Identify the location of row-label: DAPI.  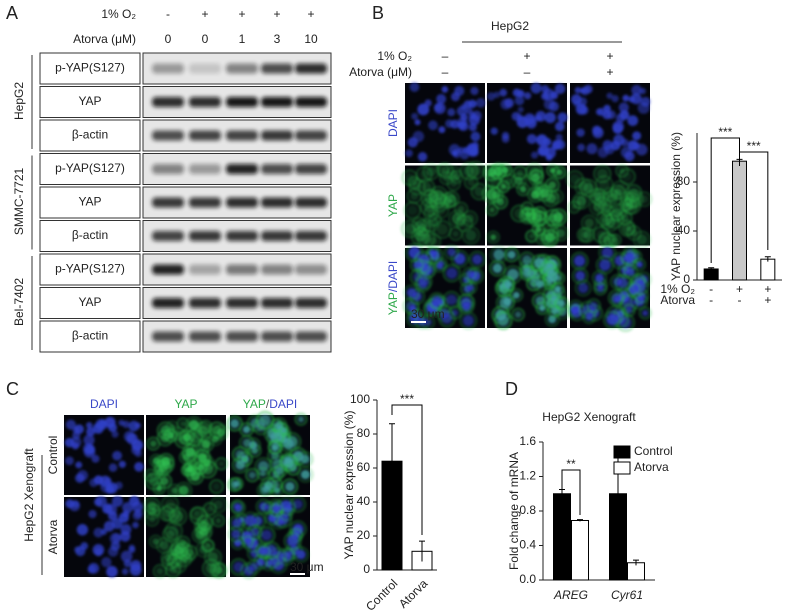
(393, 123).